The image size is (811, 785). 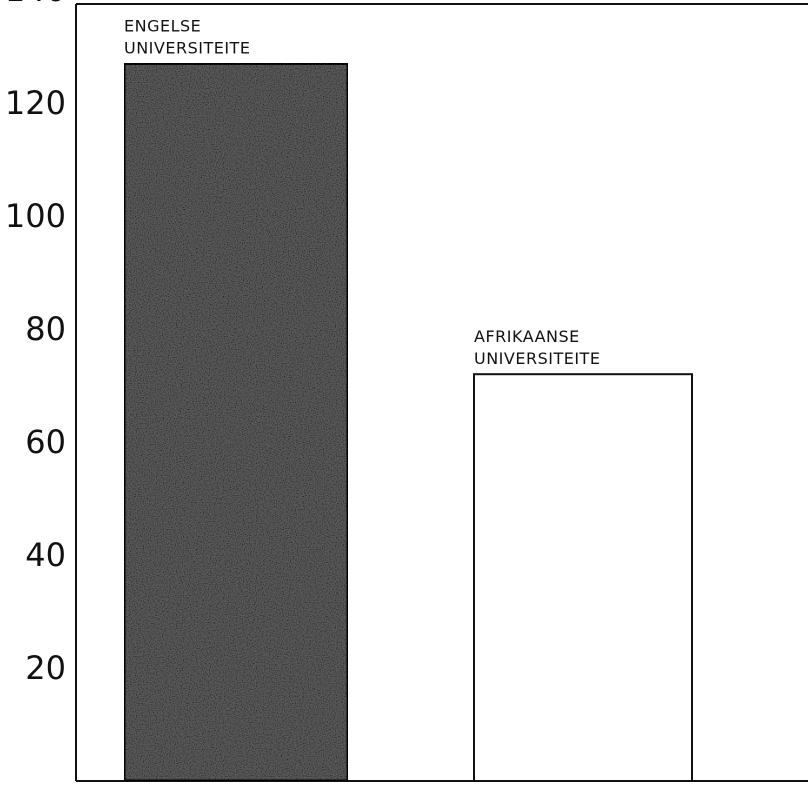 I want to click on y-tick-label-20: 20, so click(x=45, y=668).